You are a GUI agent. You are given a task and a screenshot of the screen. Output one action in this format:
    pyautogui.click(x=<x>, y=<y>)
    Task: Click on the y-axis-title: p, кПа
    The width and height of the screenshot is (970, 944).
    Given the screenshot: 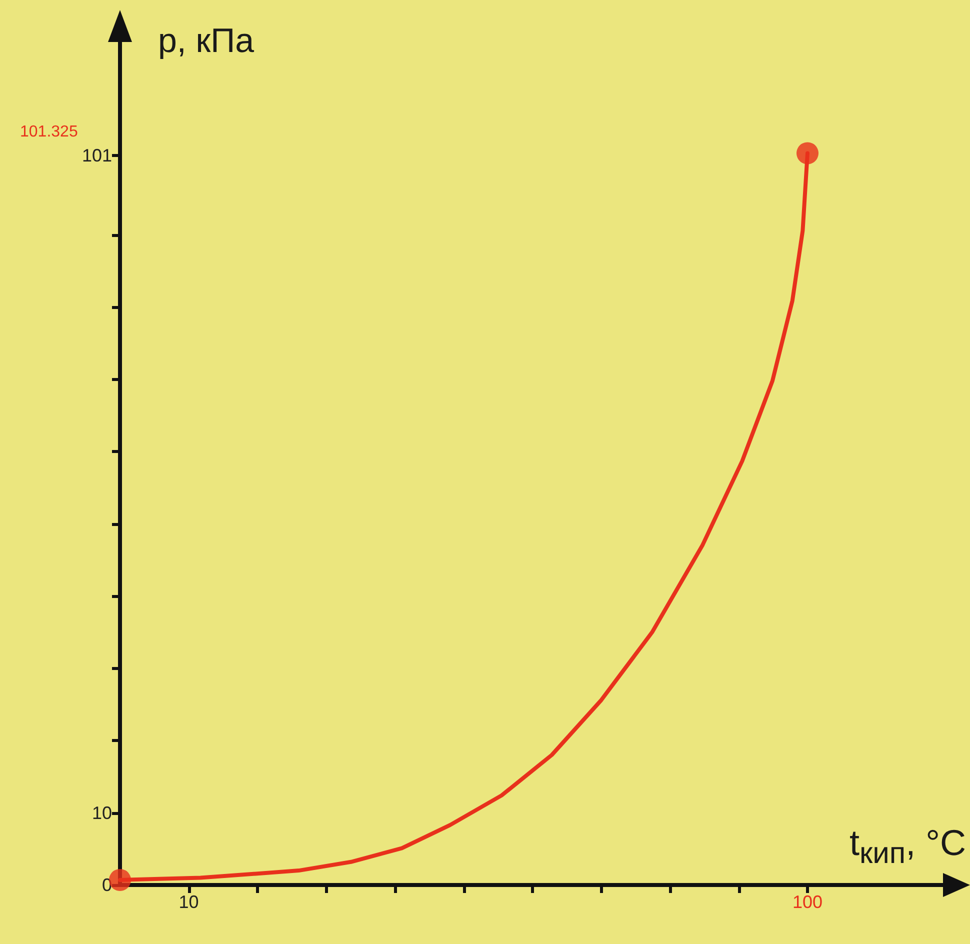 What is the action you would take?
    pyautogui.click(x=206, y=41)
    